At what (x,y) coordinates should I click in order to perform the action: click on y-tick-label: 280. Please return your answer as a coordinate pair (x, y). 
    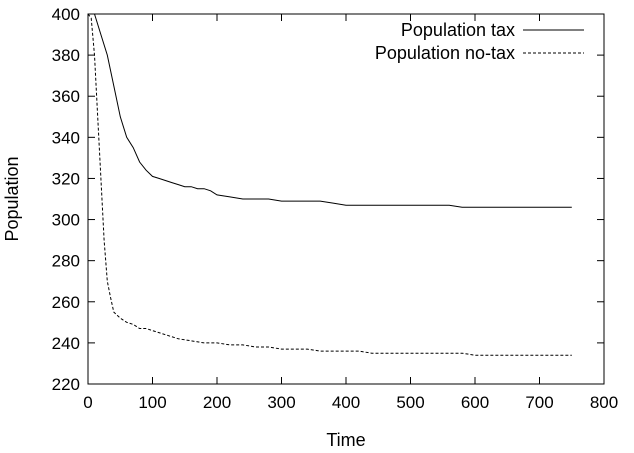
    Looking at the image, I should click on (66, 261).